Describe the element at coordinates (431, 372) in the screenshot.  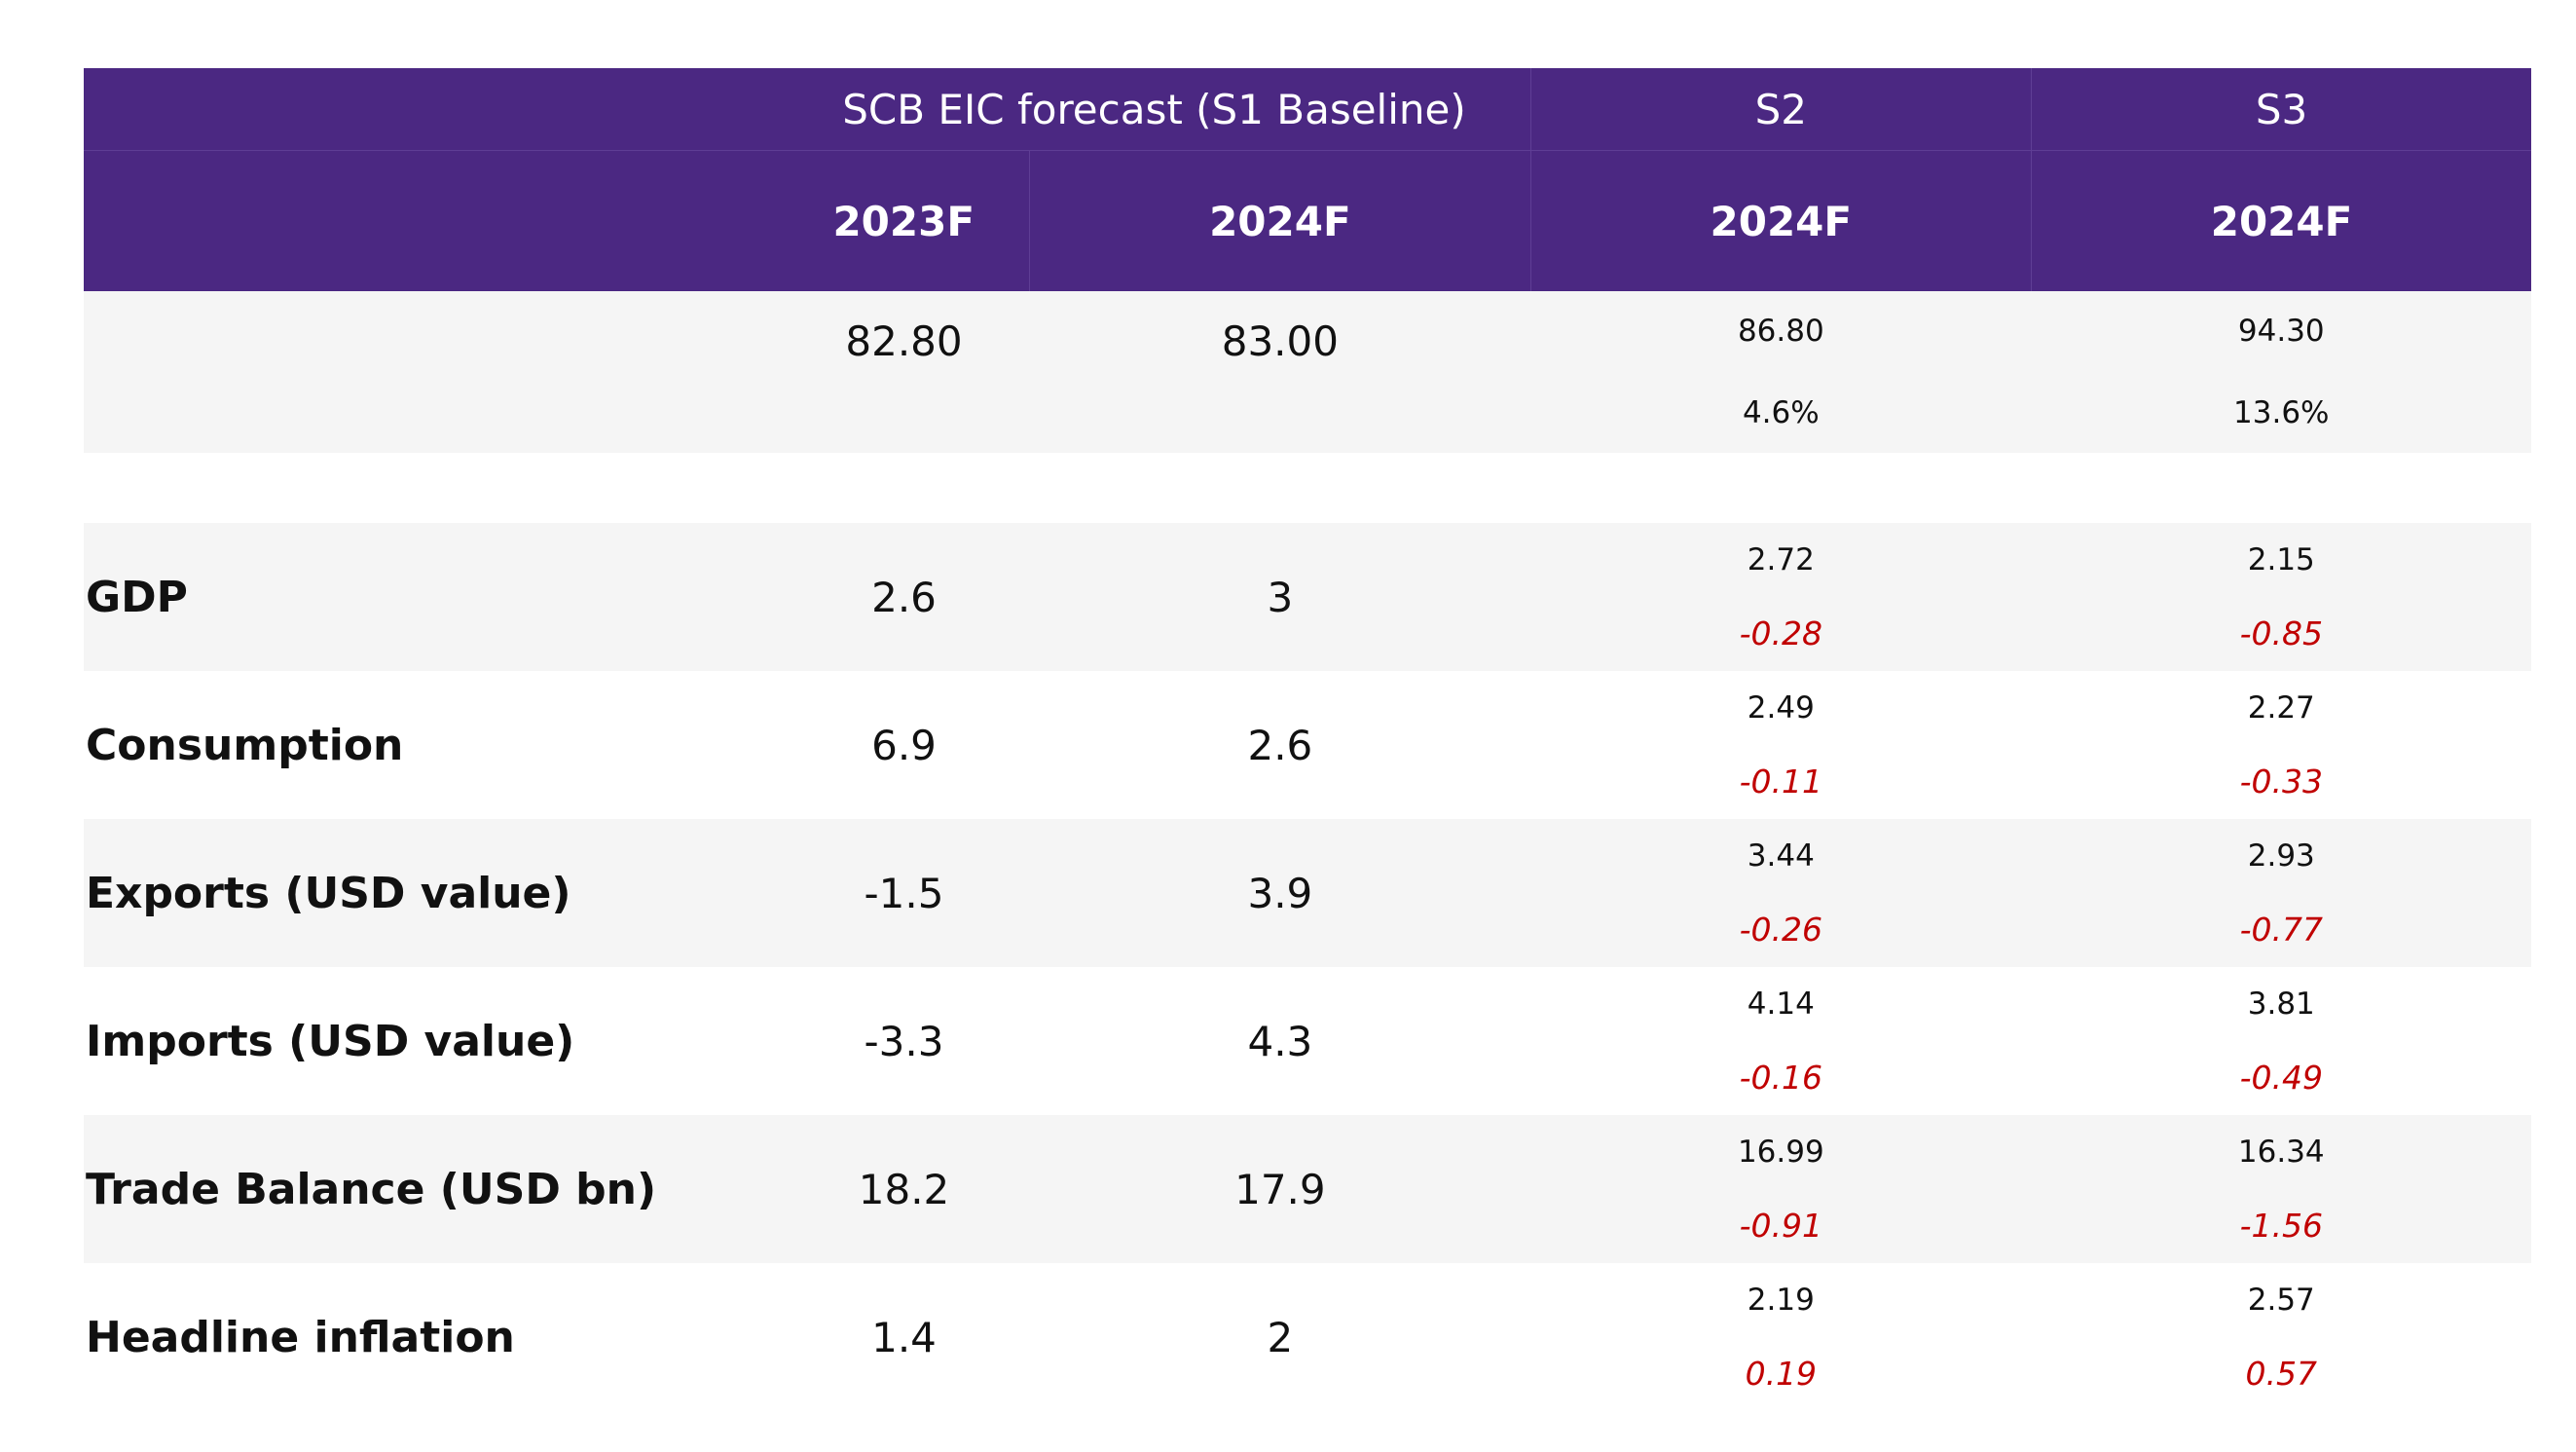
I see `price-row-label` at that location.